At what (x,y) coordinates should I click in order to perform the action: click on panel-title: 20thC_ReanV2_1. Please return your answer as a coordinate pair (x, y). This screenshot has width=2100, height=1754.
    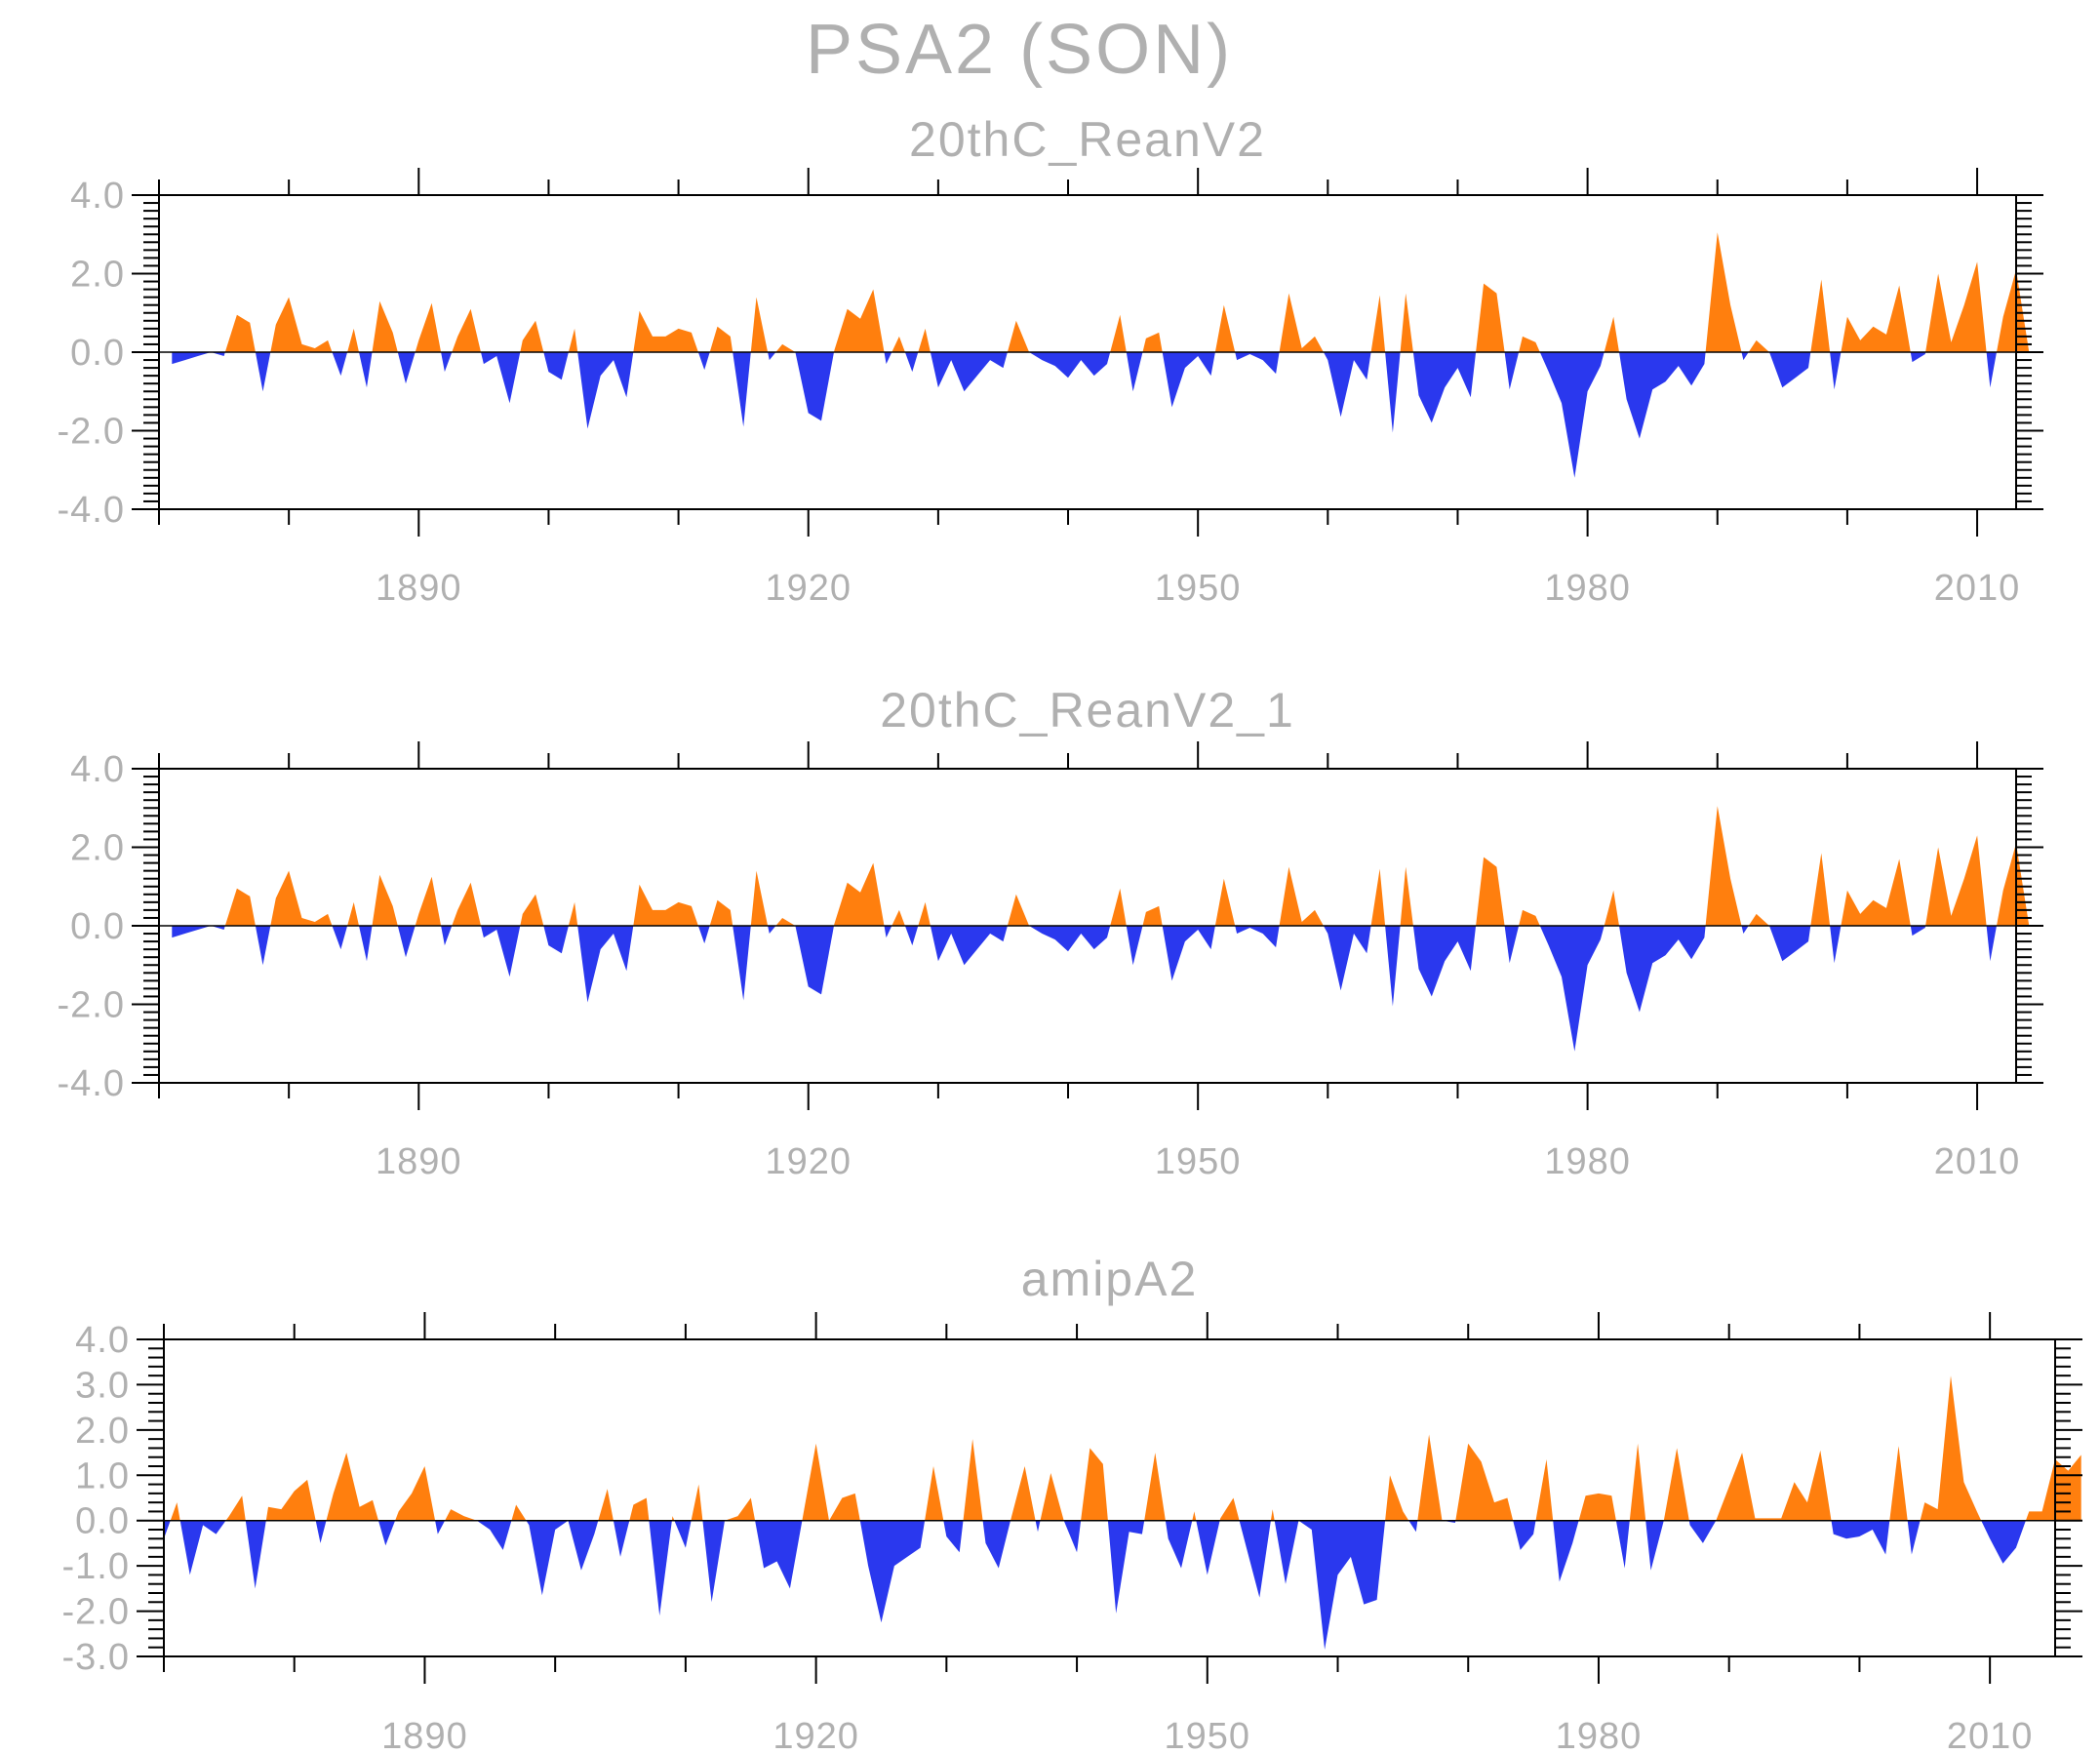
    Looking at the image, I should click on (1088, 710).